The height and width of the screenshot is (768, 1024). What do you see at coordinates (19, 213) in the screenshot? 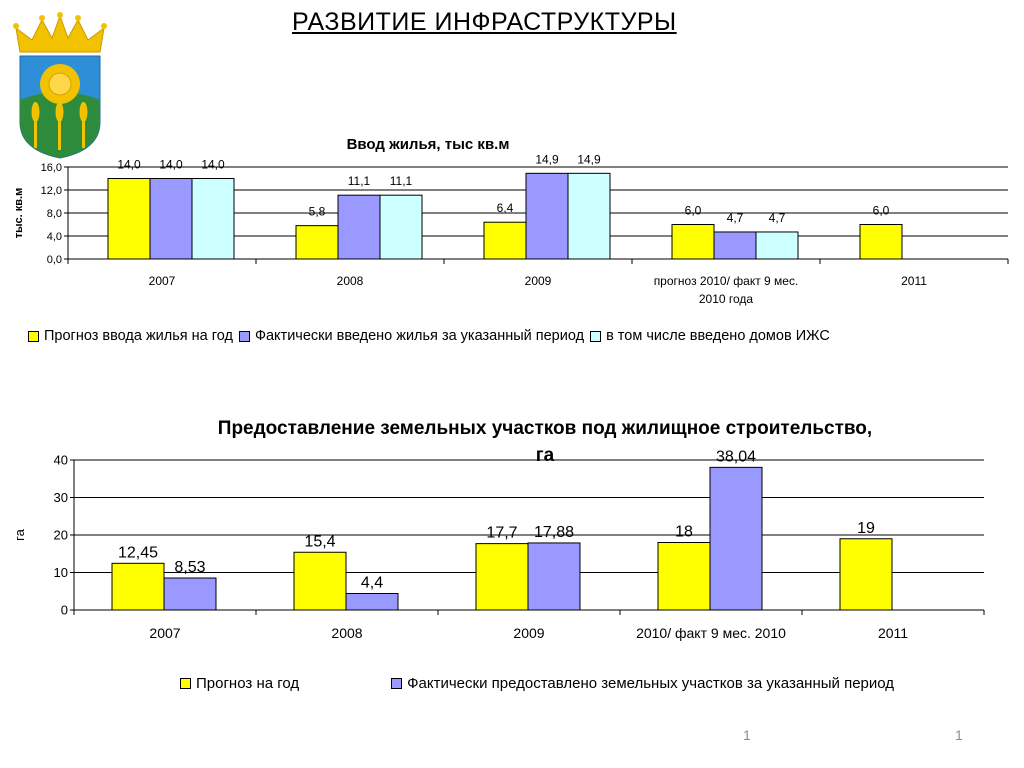
I see `y-axis-label: тыс. кв.м` at bounding box center [19, 213].